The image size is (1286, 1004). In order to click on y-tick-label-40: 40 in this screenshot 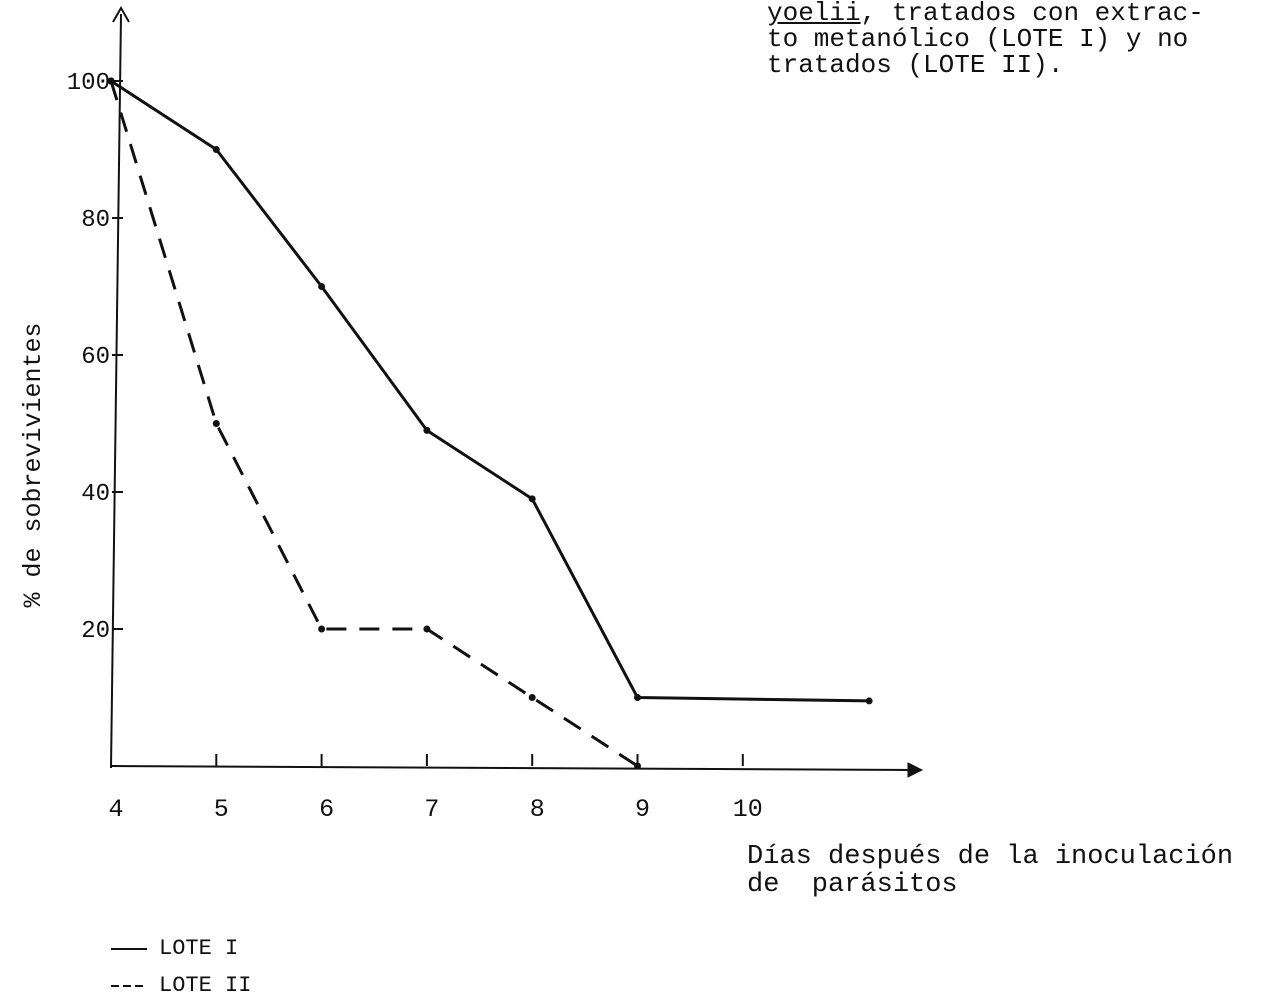, I will do `click(95, 494)`.